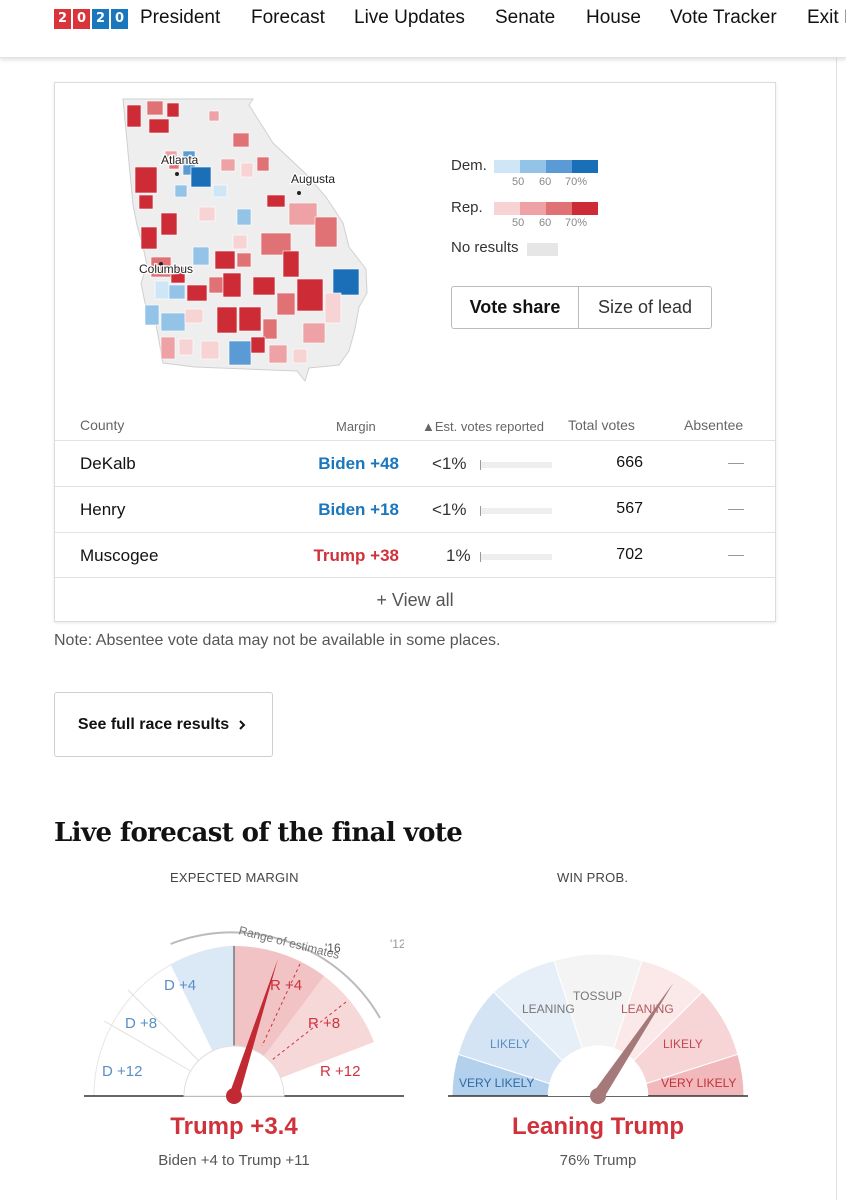 This screenshot has height=1200, width=846. Describe the element at coordinates (483, 426) in the screenshot. I see `col-header-reported: ▲Est. votes reported` at that location.